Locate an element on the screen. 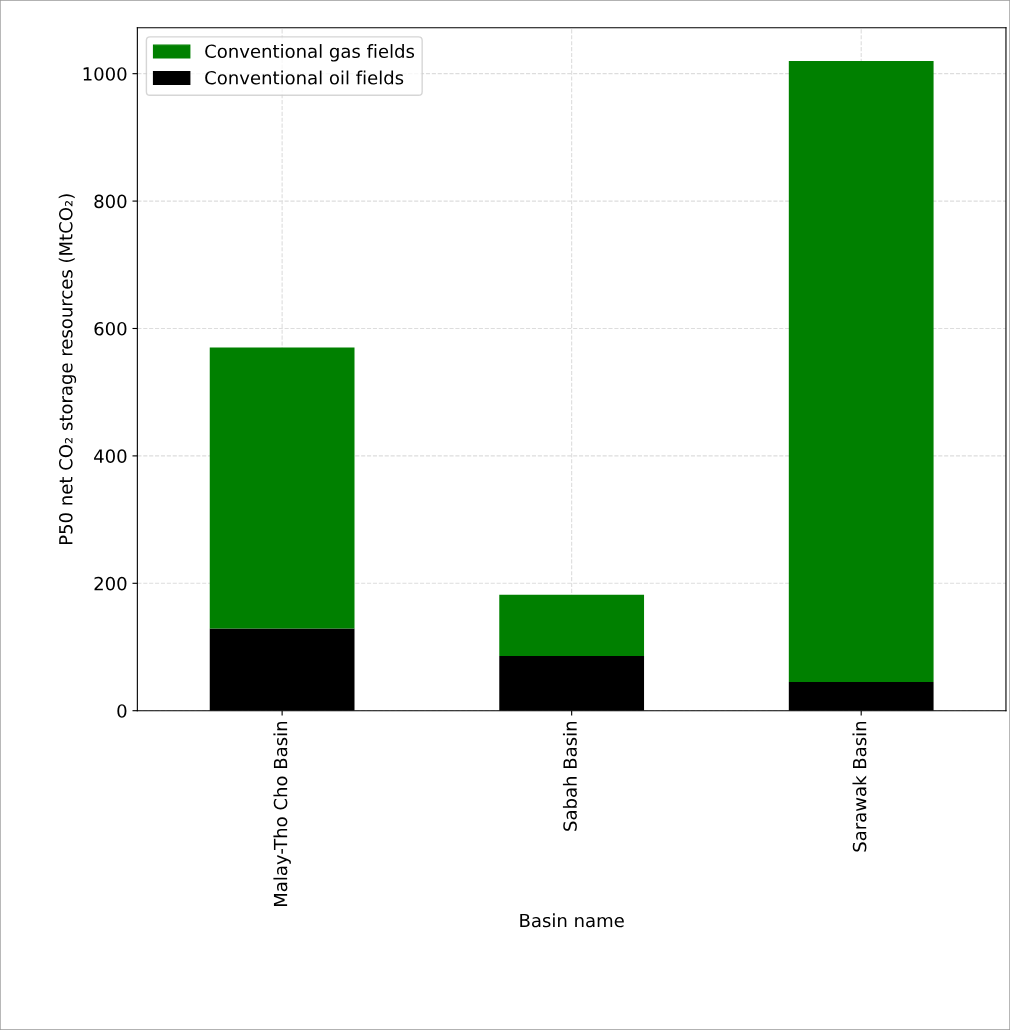 This screenshot has height=1030, width=1010. y-tick-label: 600 is located at coordinates (110, 328).